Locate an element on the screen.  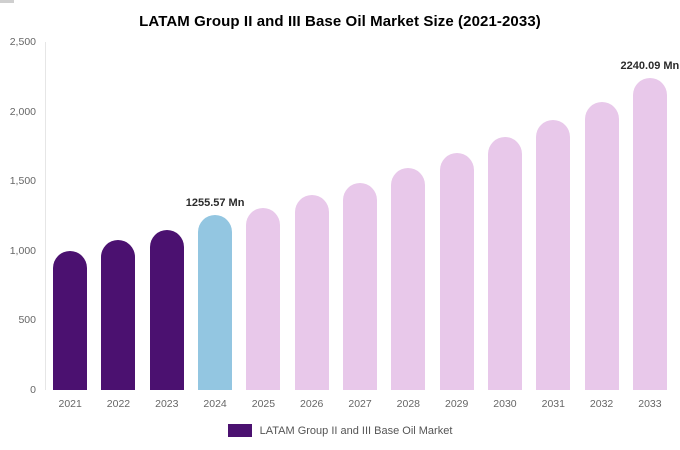
y-tick-500: 500 is located at coordinates (27, 320).